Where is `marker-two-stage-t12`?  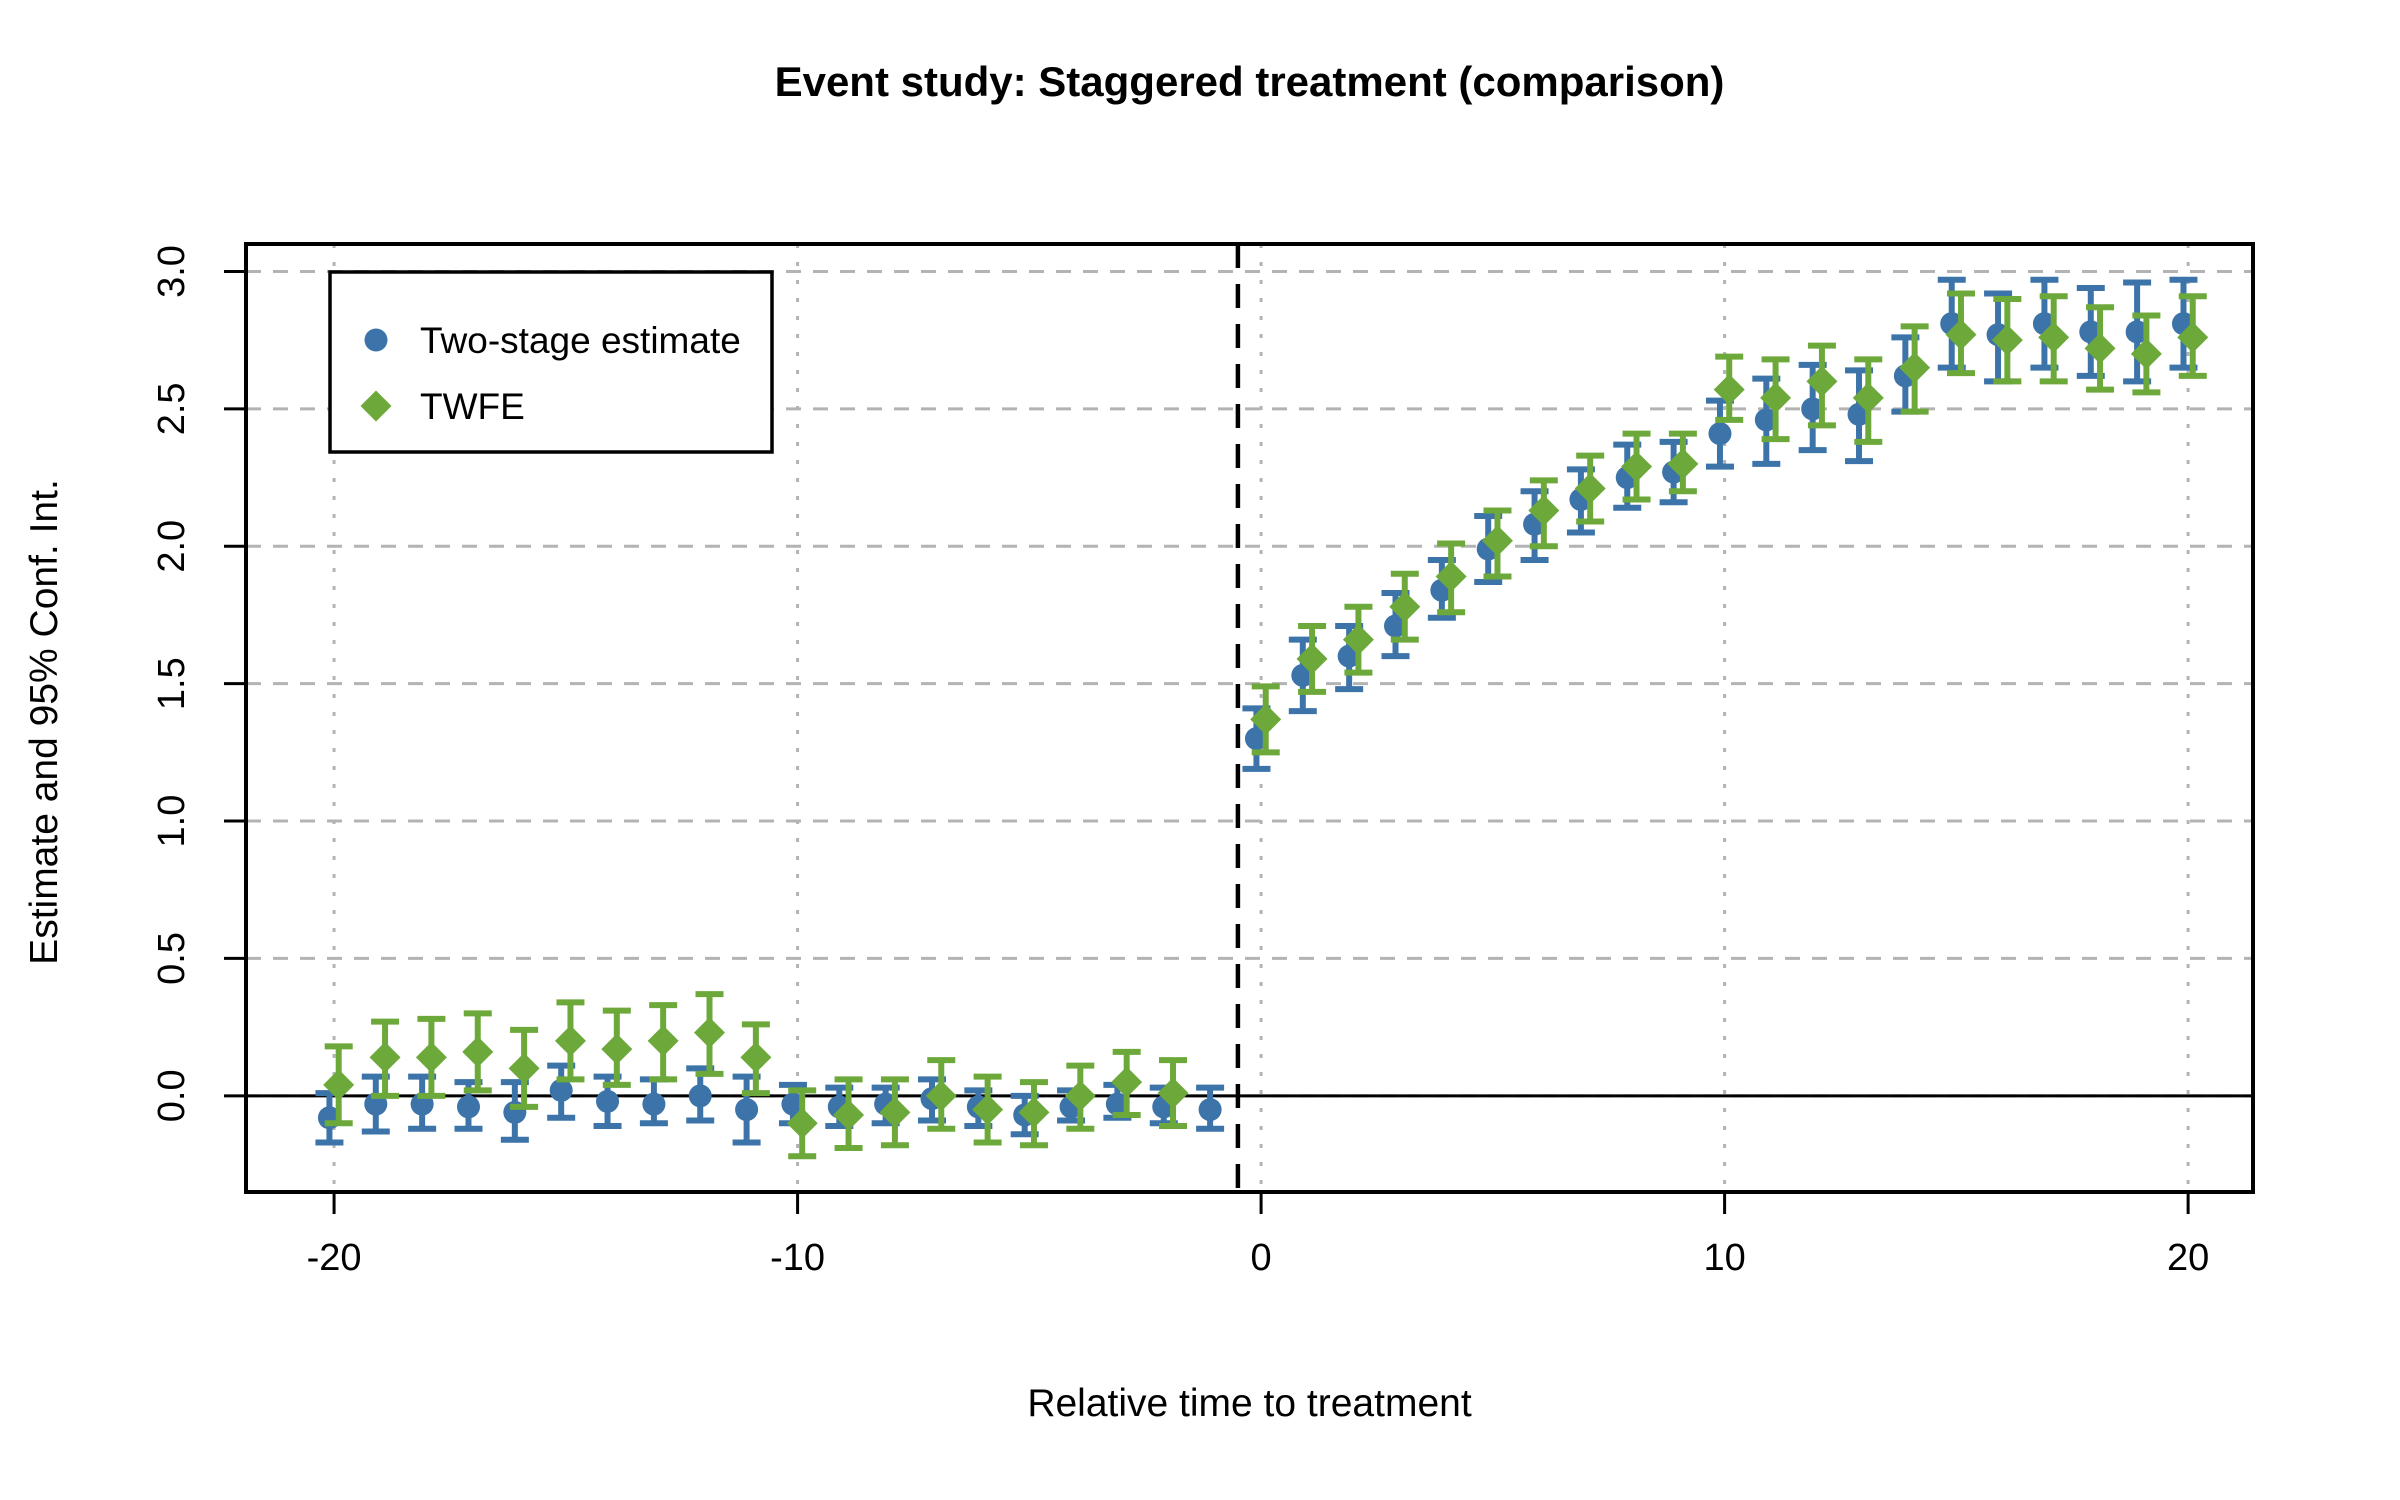 marker-two-stage-t12 is located at coordinates (1813, 409).